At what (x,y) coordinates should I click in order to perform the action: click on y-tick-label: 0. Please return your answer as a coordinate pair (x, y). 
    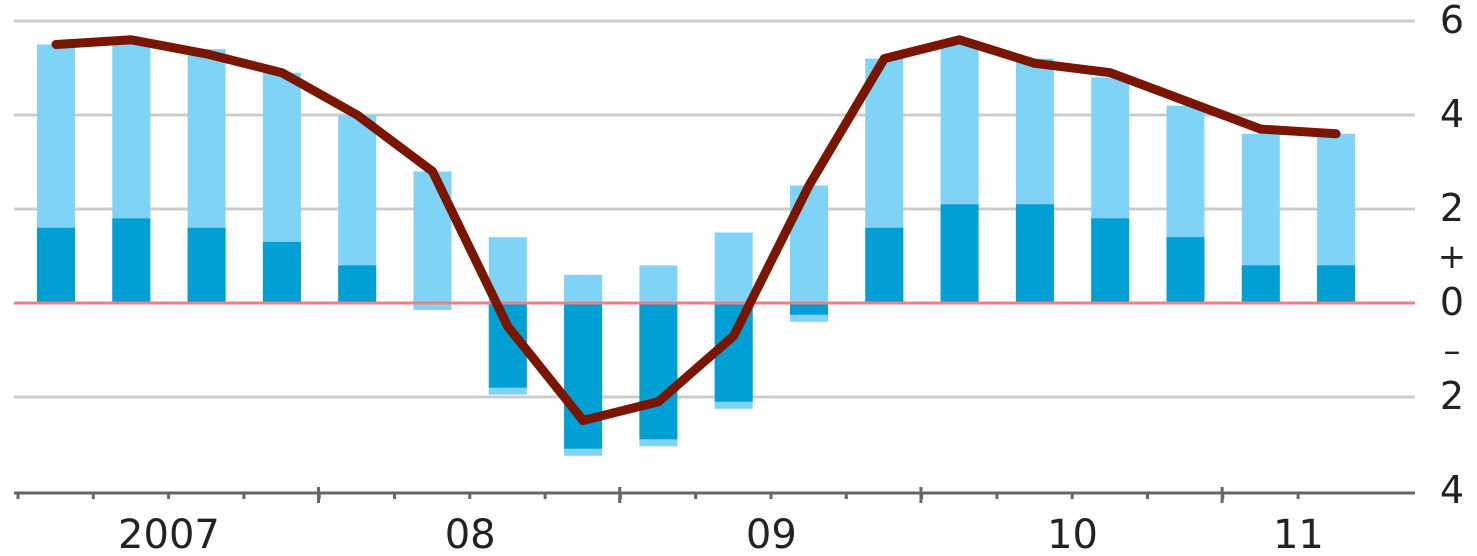
    Looking at the image, I should click on (1452, 302).